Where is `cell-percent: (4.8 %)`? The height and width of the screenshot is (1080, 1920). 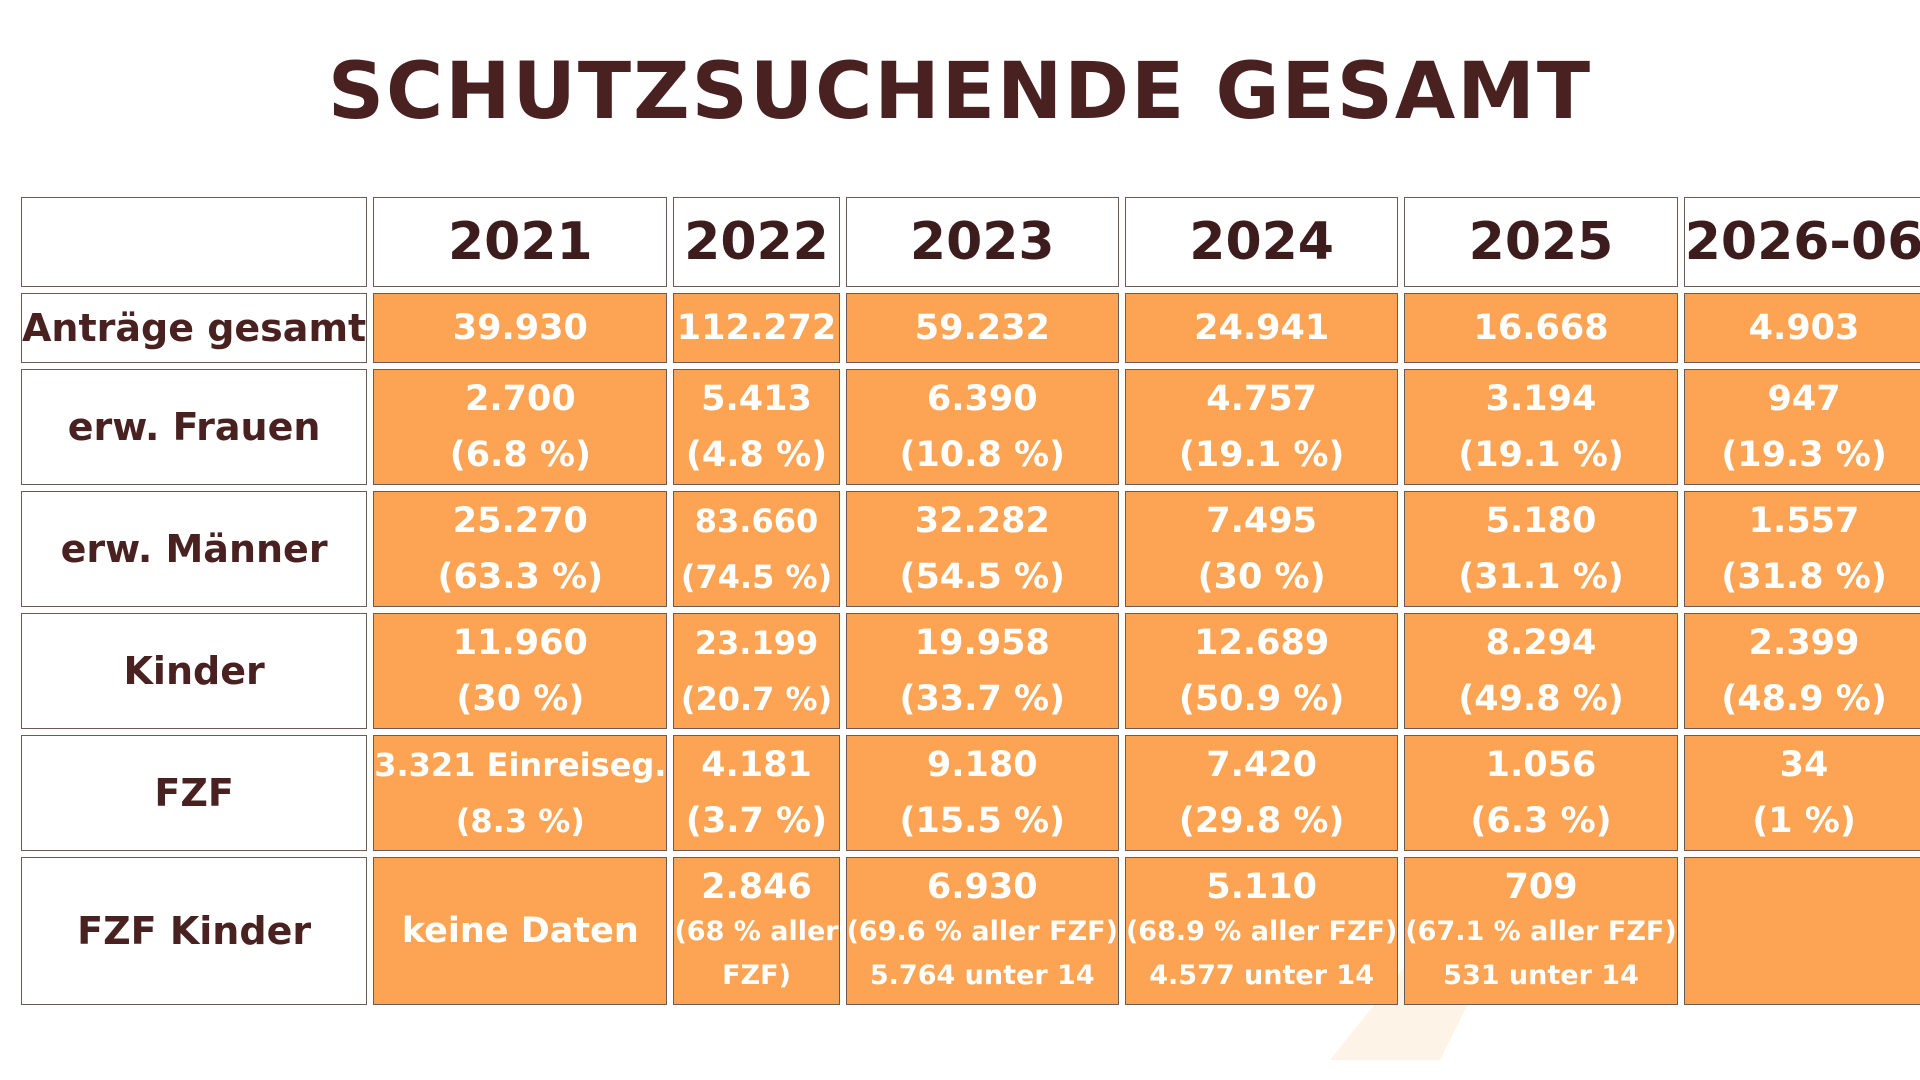 cell-percent: (4.8 %) is located at coordinates (756, 455).